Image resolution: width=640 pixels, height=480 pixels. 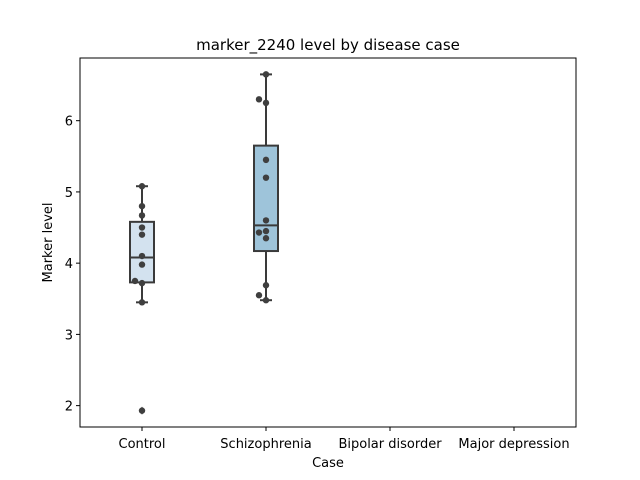 What do you see at coordinates (69, 335) in the screenshot?
I see `y-tick-label: 3` at bounding box center [69, 335].